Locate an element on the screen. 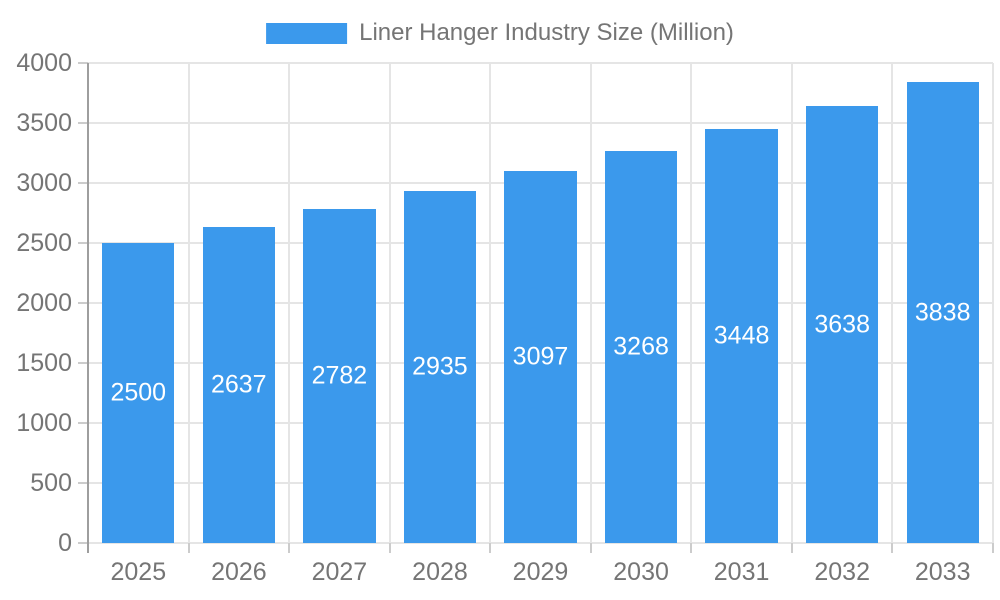 This screenshot has width=1000, height=600. bar-2029: 3097 is located at coordinates (540, 357).